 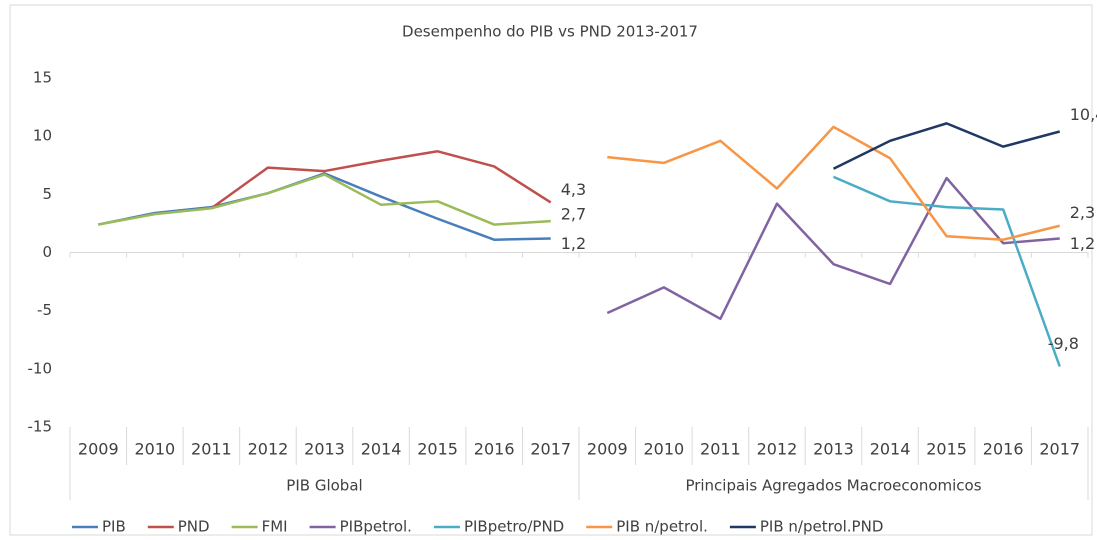 What do you see at coordinates (514, 527) in the screenshot?
I see `legend-label: PIBpetro/PND` at bounding box center [514, 527].